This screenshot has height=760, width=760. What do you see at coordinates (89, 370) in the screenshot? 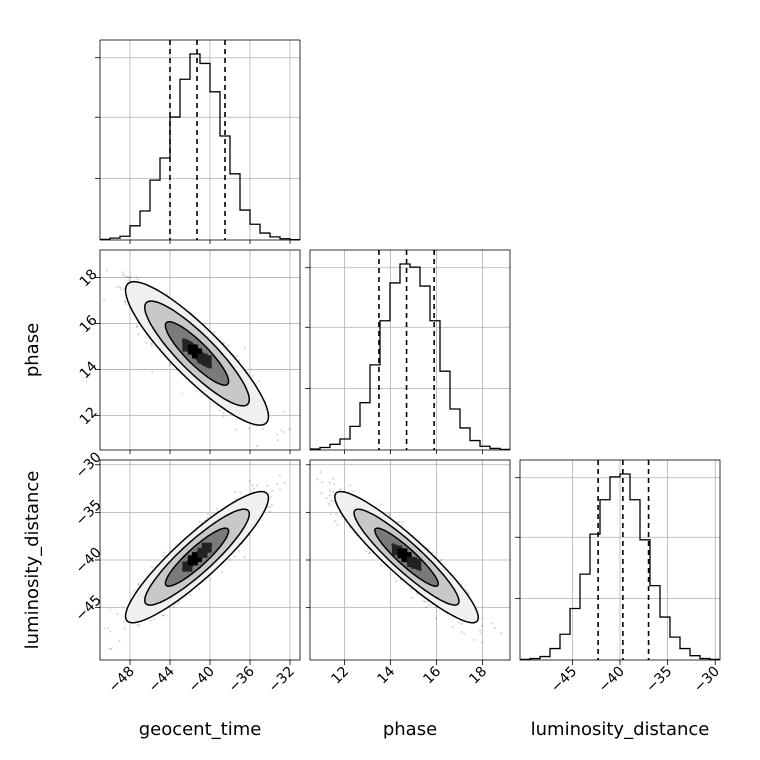
I see `y-tick-label-phase: 14` at bounding box center [89, 370].